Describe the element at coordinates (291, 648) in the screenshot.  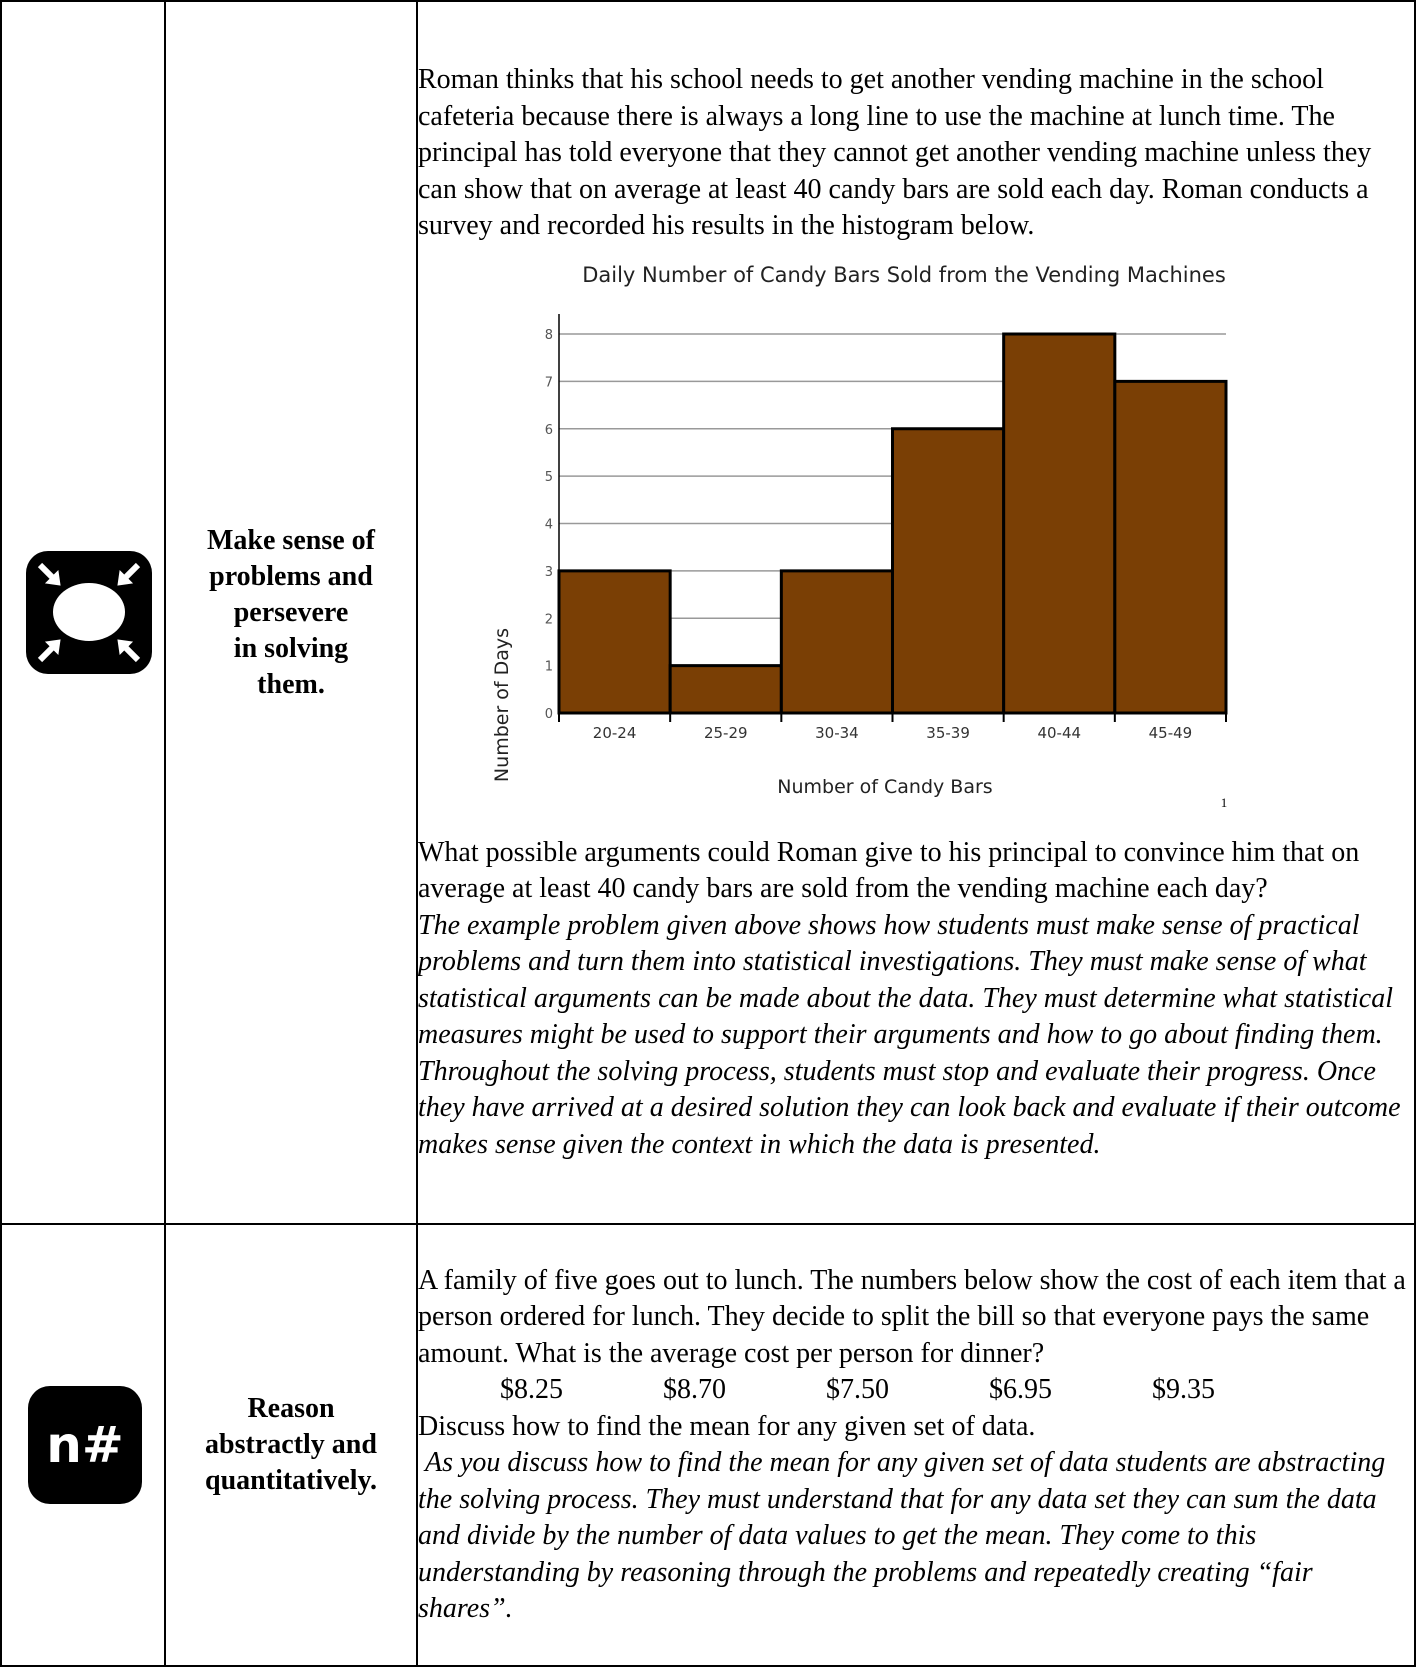
I see `label-line: in solving` at that location.